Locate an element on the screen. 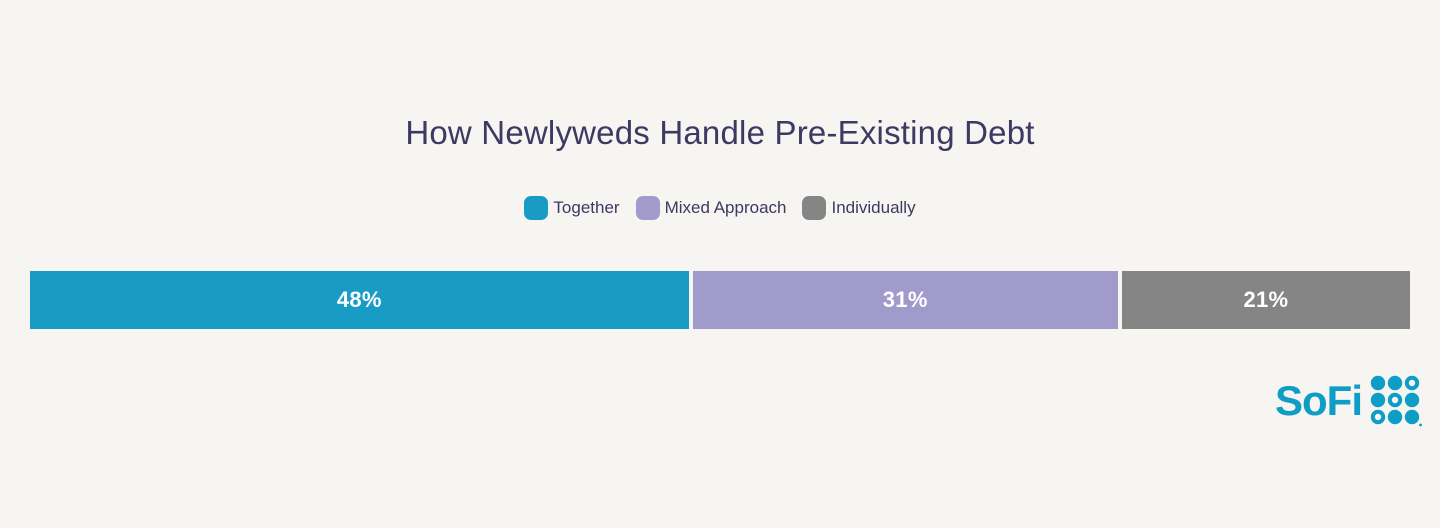  legend-item-individually: Individually is located at coordinates (859, 208).